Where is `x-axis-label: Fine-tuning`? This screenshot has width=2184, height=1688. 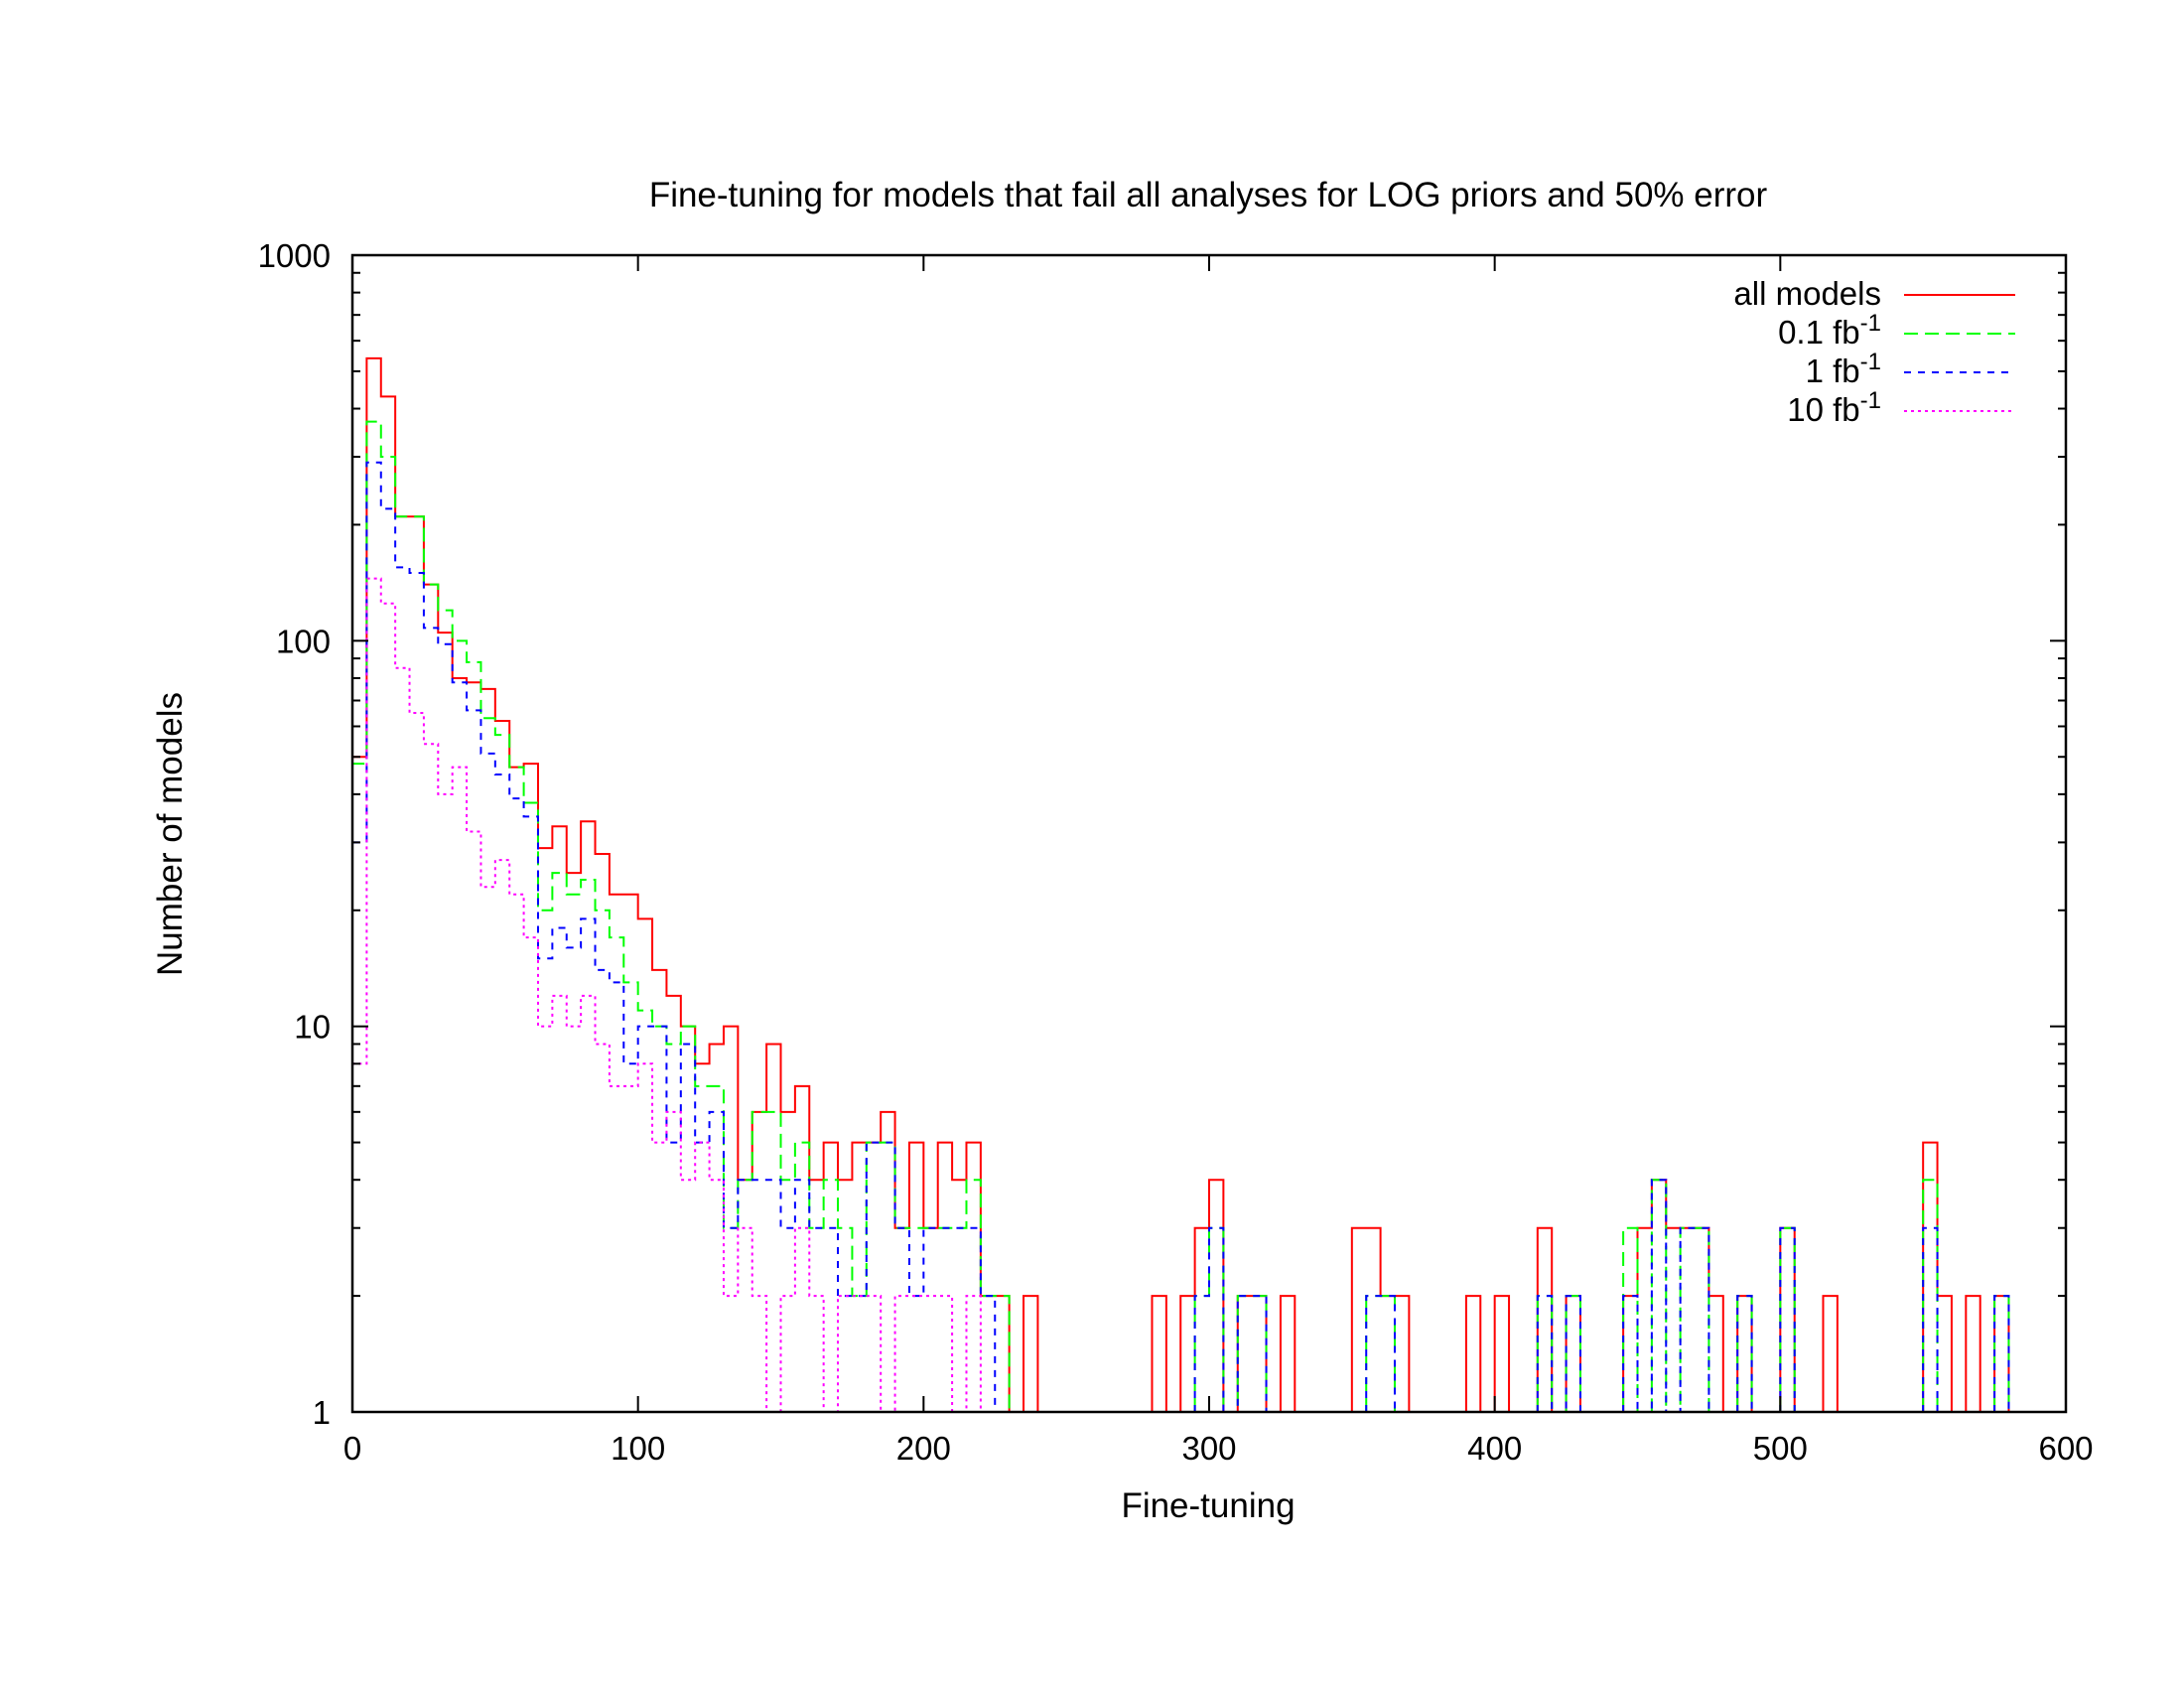 x-axis-label: Fine-tuning is located at coordinates (1208, 1505).